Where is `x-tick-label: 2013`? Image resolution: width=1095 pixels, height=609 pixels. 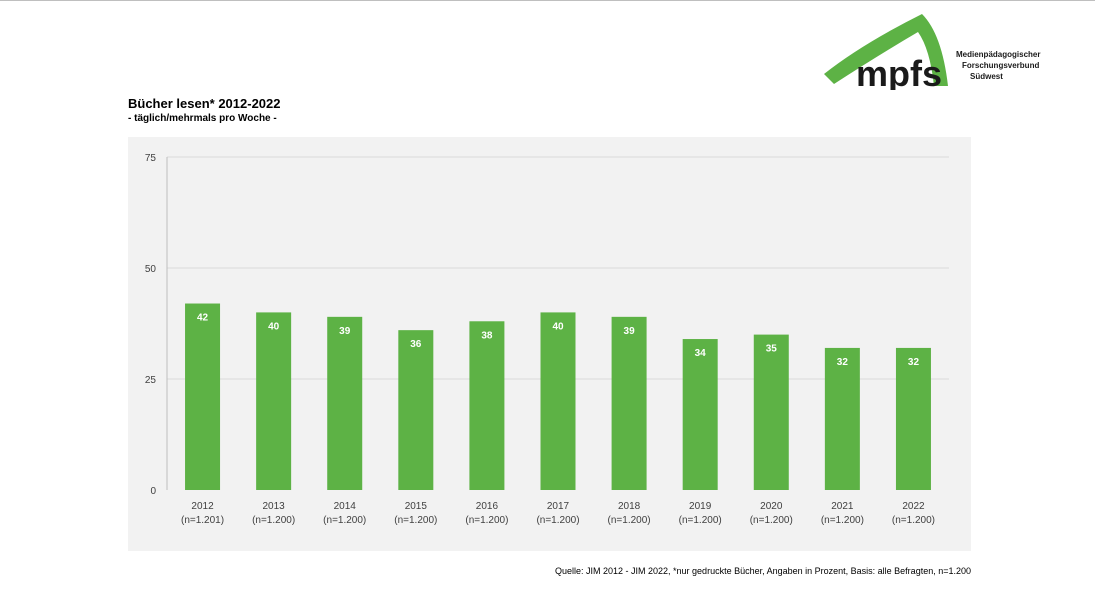
x-tick-label: 2013 is located at coordinates (274, 506).